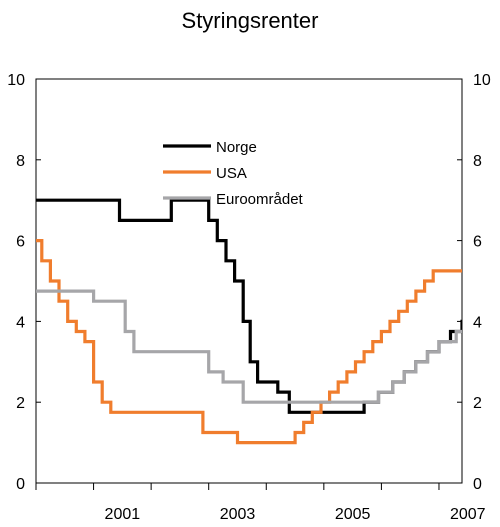 The width and height of the screenshot is (500, 527). What do you see at coordinates (477, 242) in the screenshot?
I see `y-tick-label-right: 6` at bounding box center [477, 242].